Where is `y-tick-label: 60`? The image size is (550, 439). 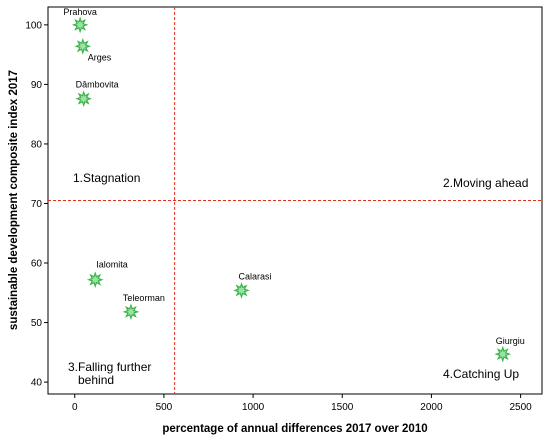 y-tick-label: 60 is located at coordinates (37, 264).